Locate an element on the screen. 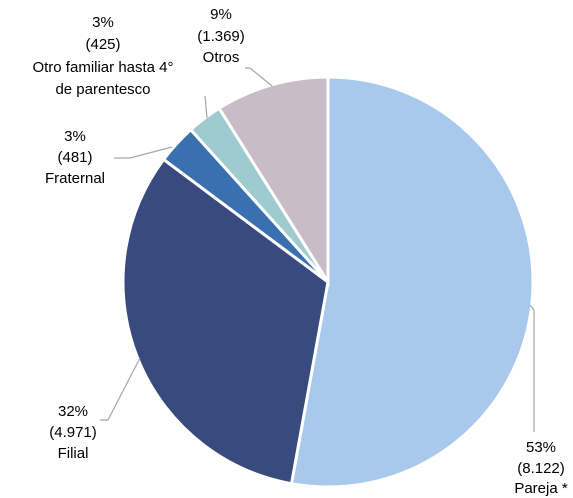  category-label: Pareja * is located at coordinates (541, 488).